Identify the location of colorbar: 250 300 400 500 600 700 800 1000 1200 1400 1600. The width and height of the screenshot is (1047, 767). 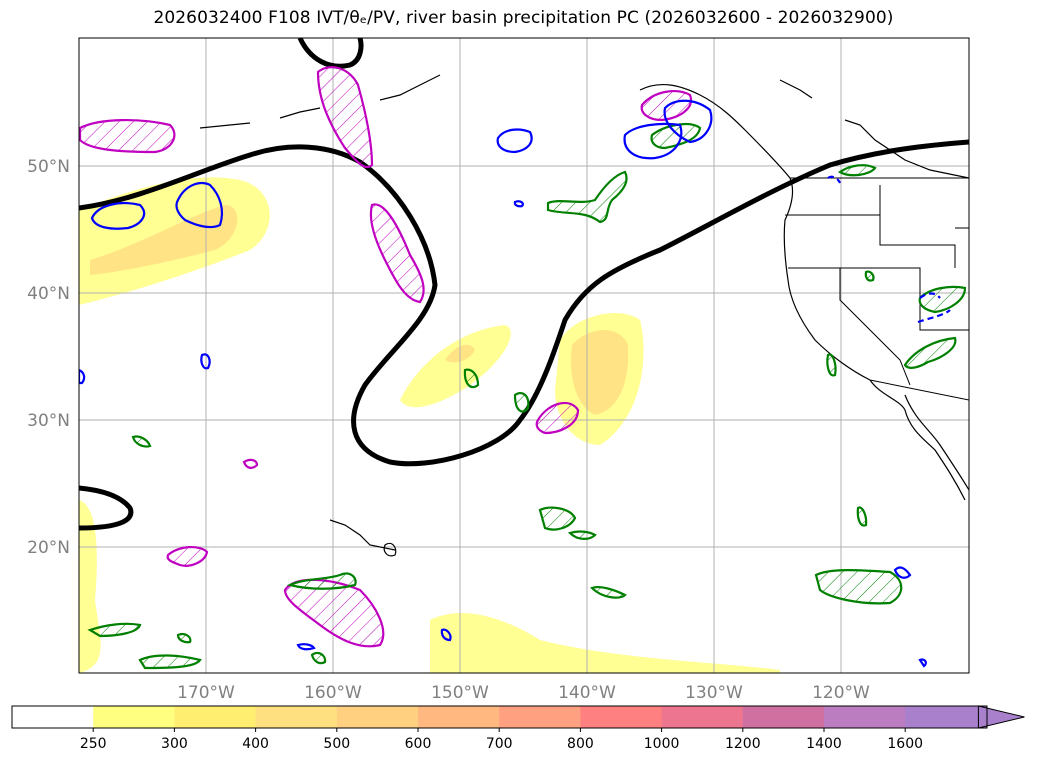
(518, 728).